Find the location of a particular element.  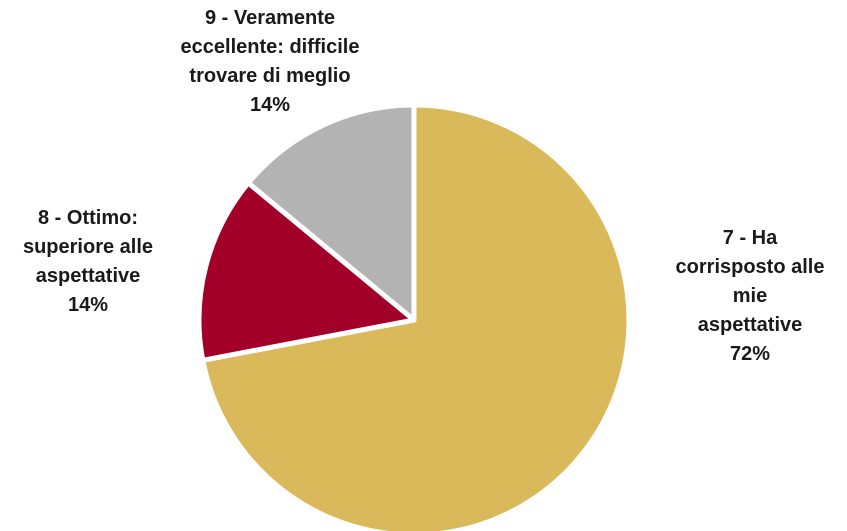

slice-value-8: 14% is located at coordinates (88, 305).